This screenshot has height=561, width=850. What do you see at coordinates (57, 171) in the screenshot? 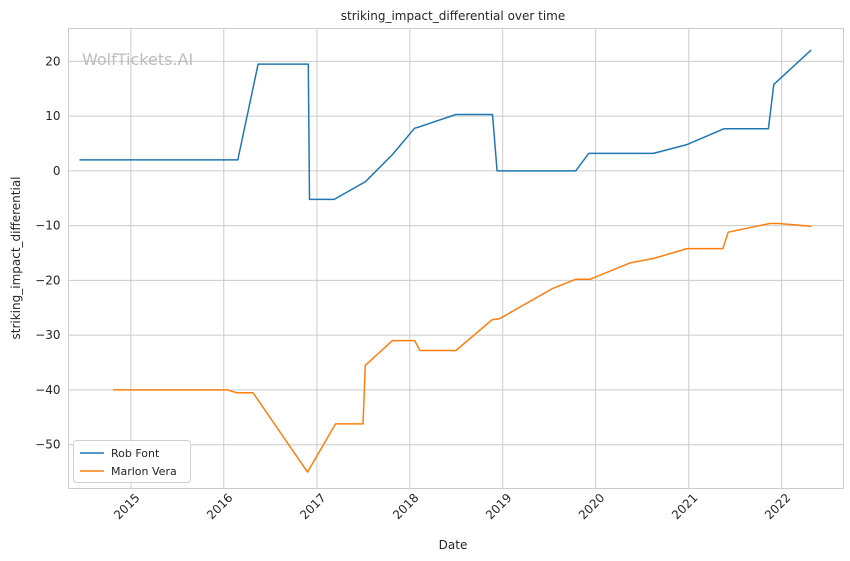
I see `y-tick-label: 0` at bounding box center [57, 171].